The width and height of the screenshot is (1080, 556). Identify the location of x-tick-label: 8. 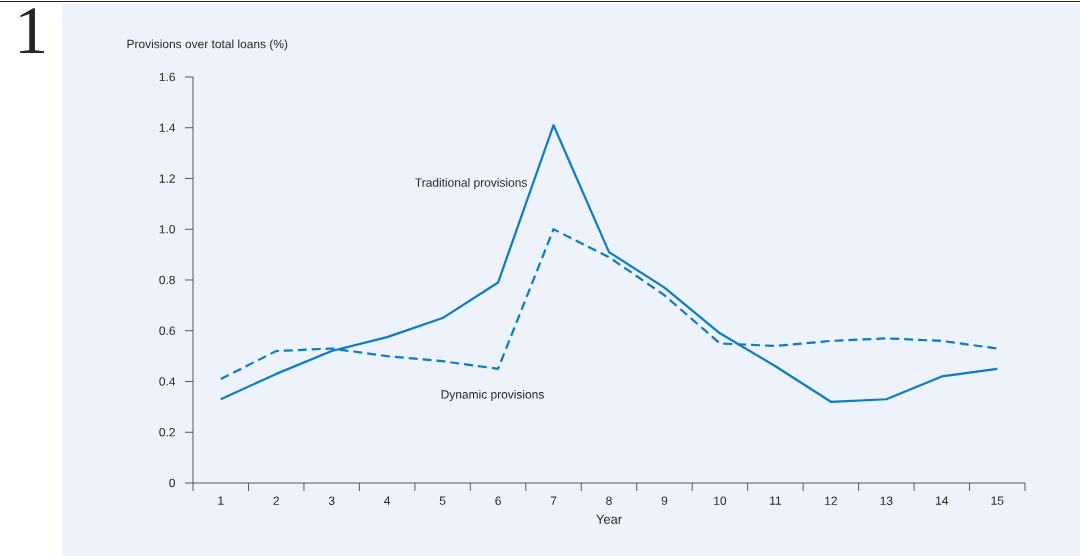
(609, 500).